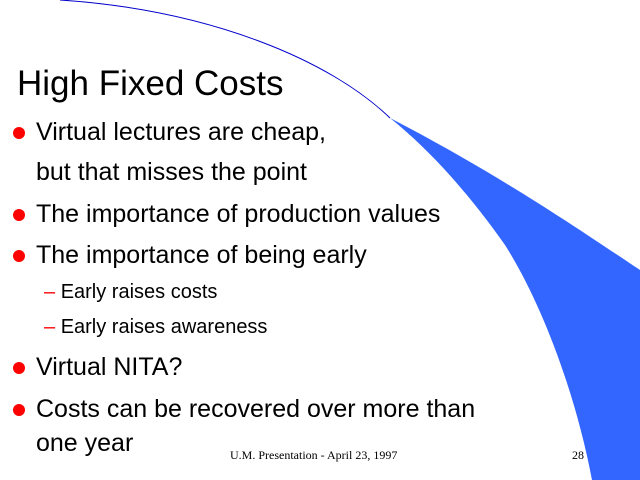 The height and width of the screenshot is (480, 640). What do you see at coordinates (201, 255) in the screenshot?
I see `bullet-text: The importance of being early` at bounding box center [201, 255].